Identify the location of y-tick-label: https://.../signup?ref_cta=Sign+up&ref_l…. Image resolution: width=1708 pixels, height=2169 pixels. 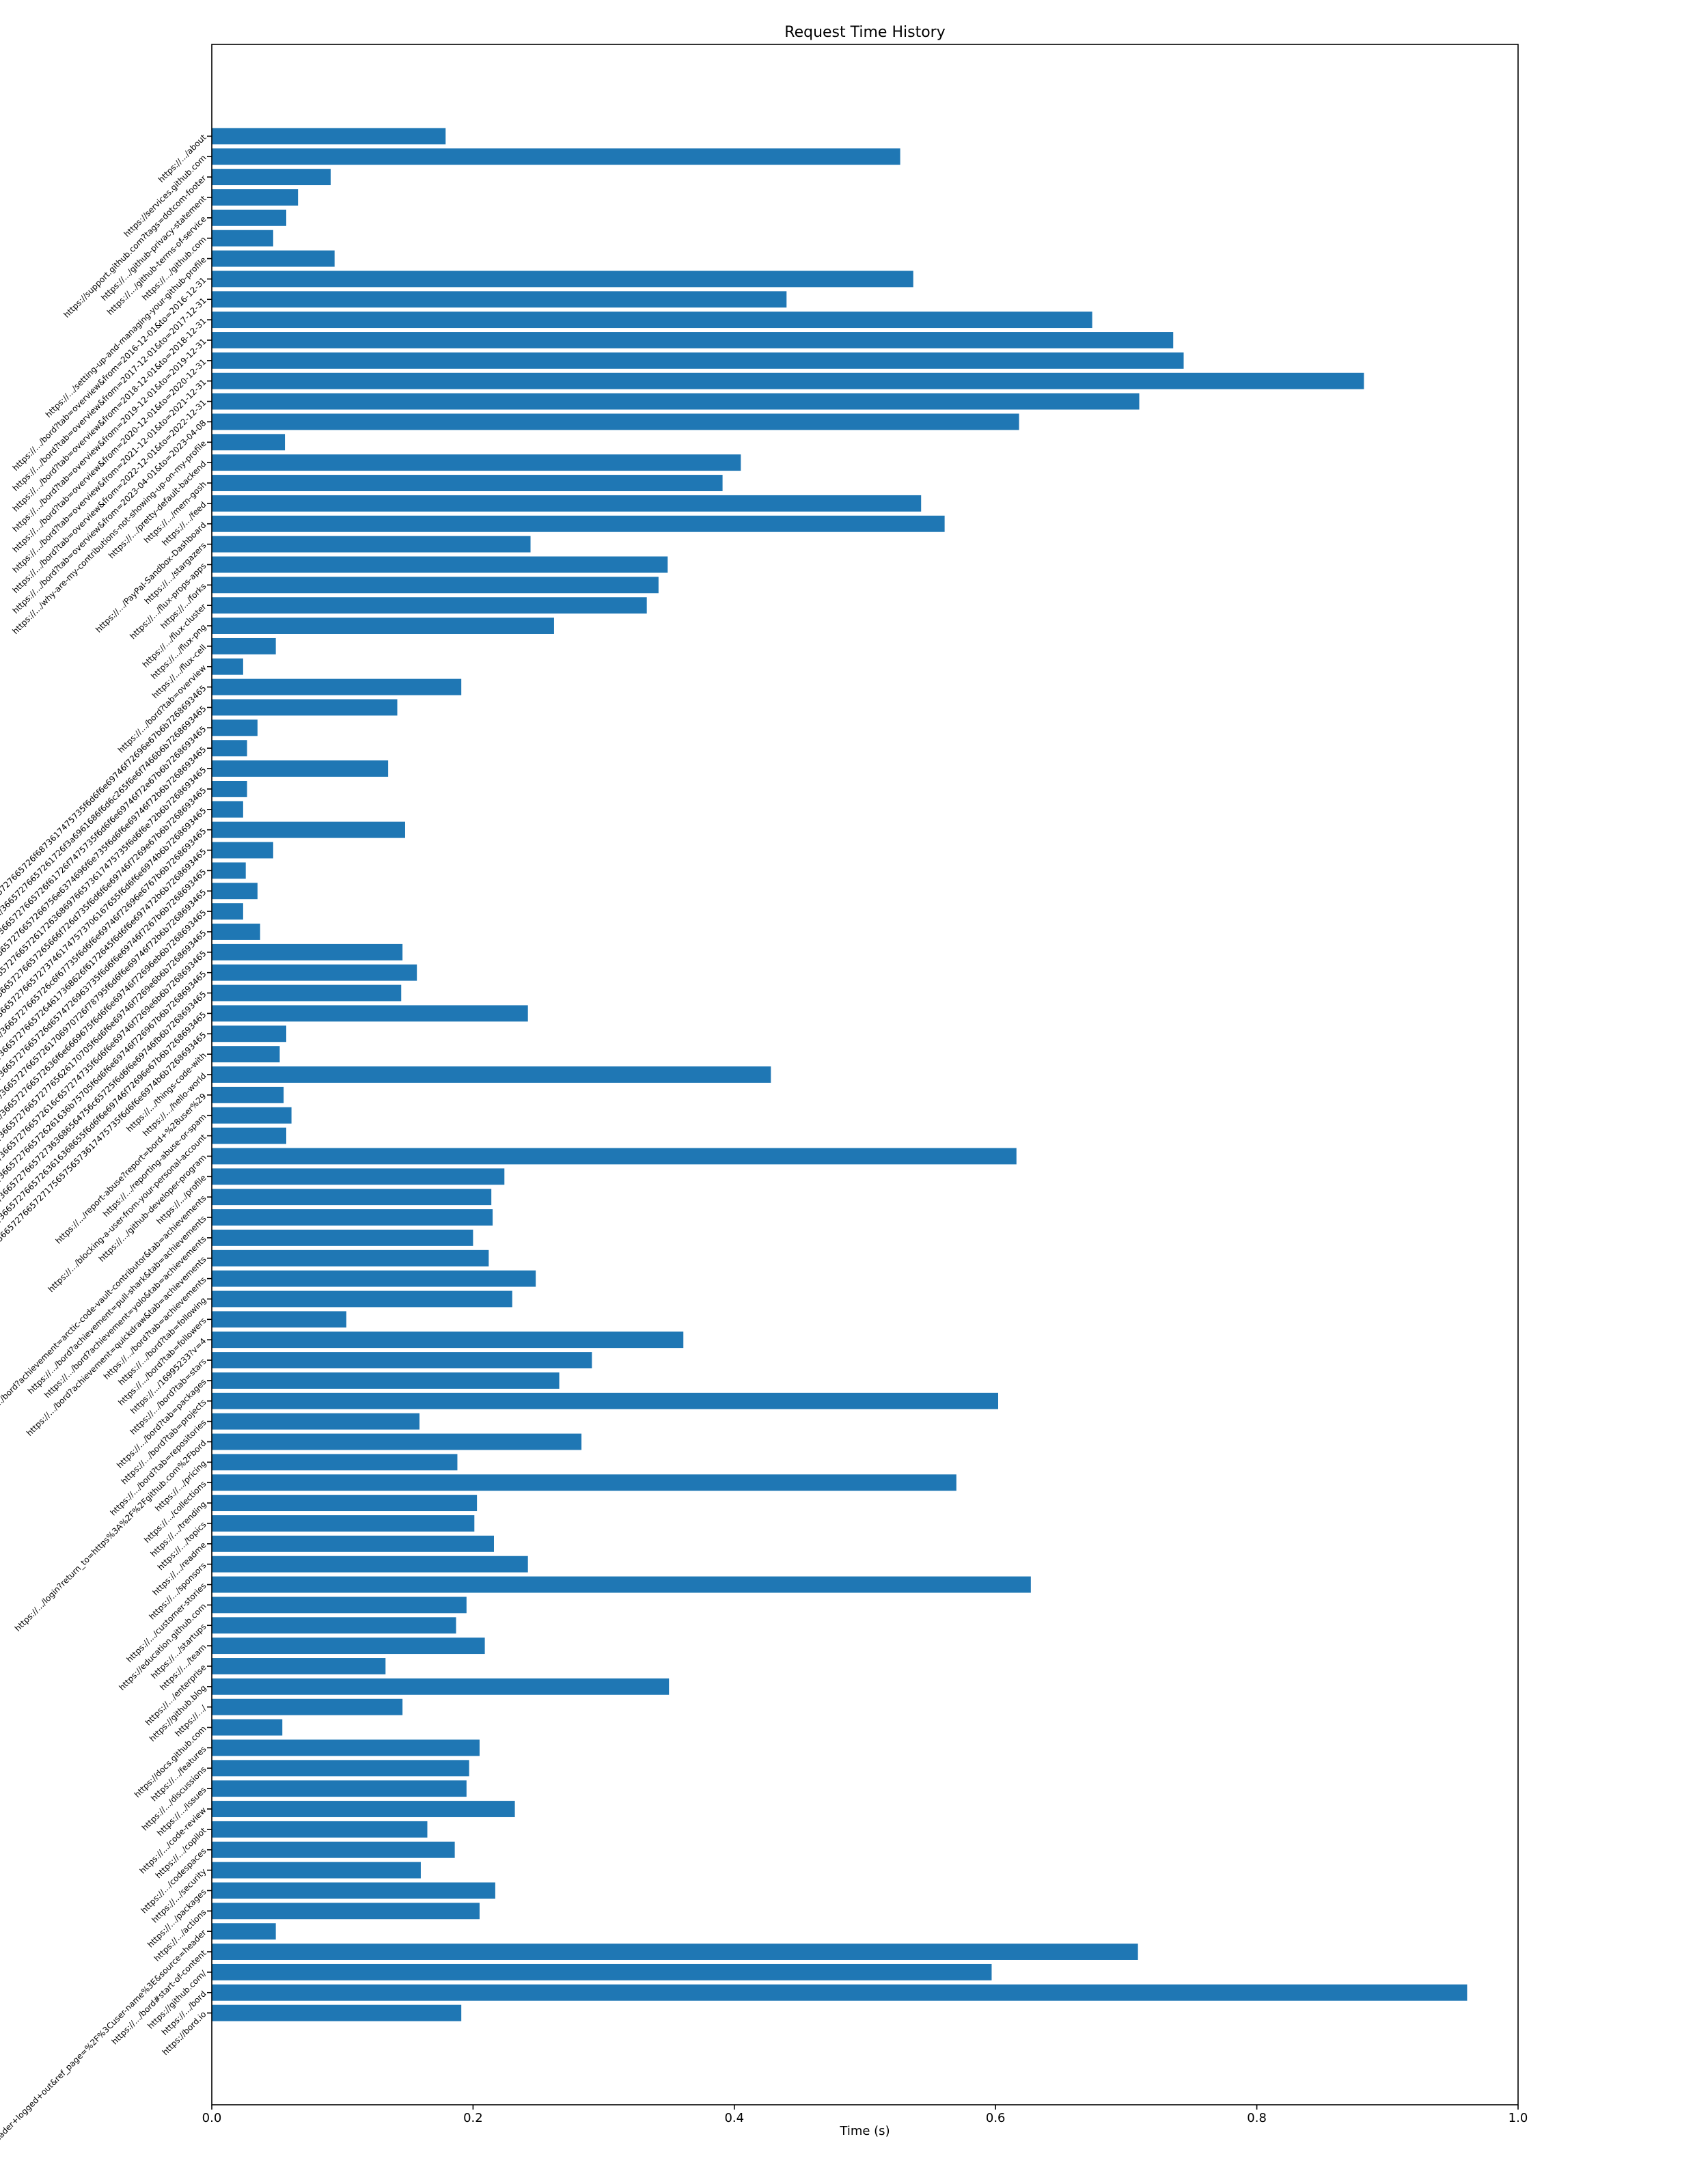
(104, 2048).